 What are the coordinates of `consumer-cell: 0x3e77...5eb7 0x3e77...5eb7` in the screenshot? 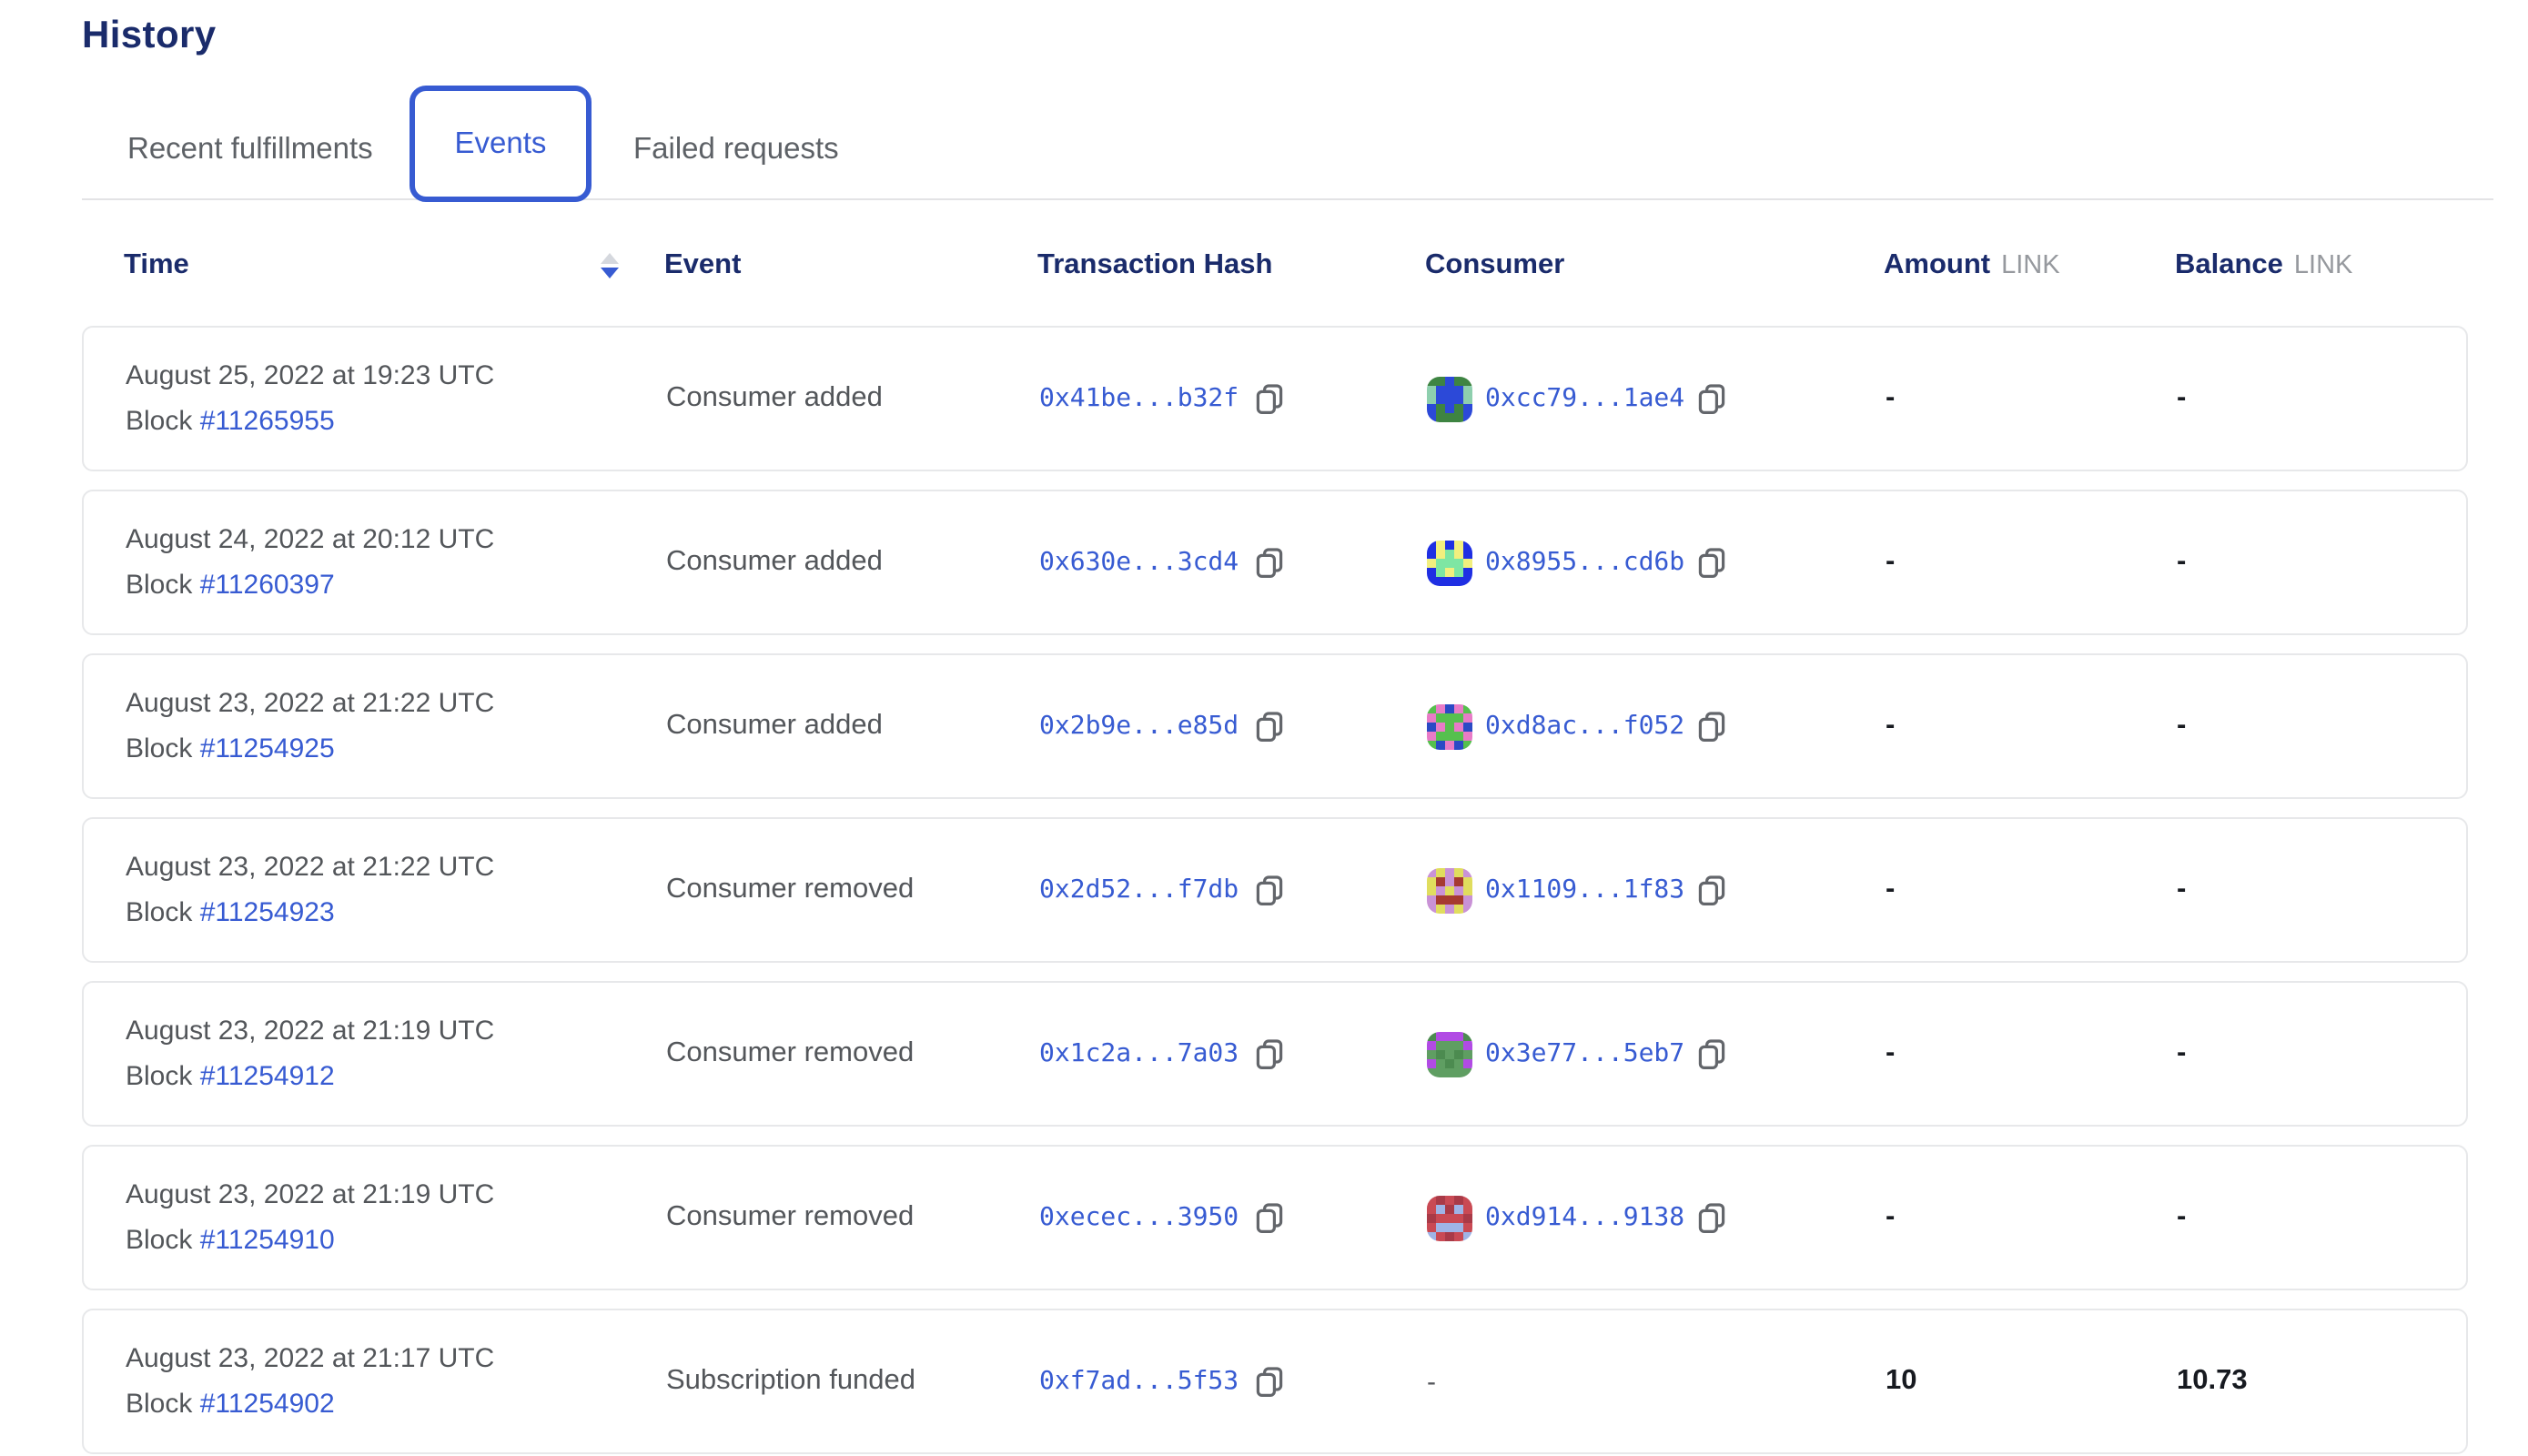 It's located at (1656, 1054).